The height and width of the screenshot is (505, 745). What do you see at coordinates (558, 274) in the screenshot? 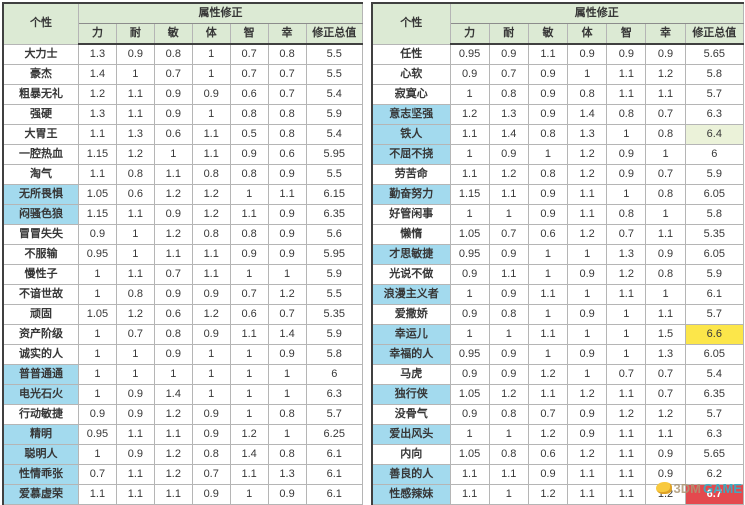
I see `table-row: 光说不做 0.9 1.1 1 0.9 1.2 0.8 5.9` at bounding box center [558, 274].